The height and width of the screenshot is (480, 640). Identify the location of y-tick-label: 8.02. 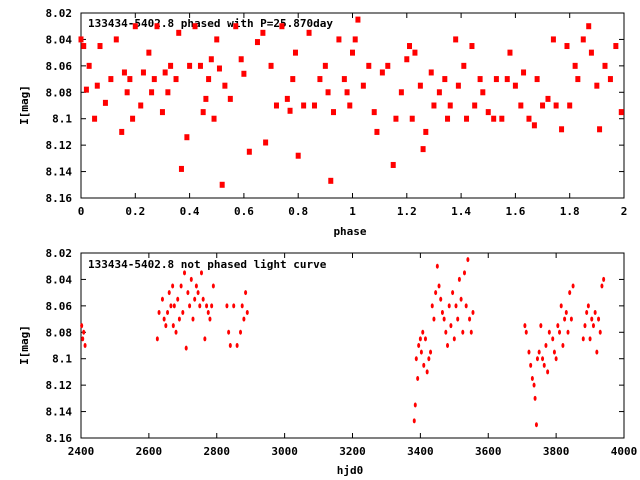
(59, 253).